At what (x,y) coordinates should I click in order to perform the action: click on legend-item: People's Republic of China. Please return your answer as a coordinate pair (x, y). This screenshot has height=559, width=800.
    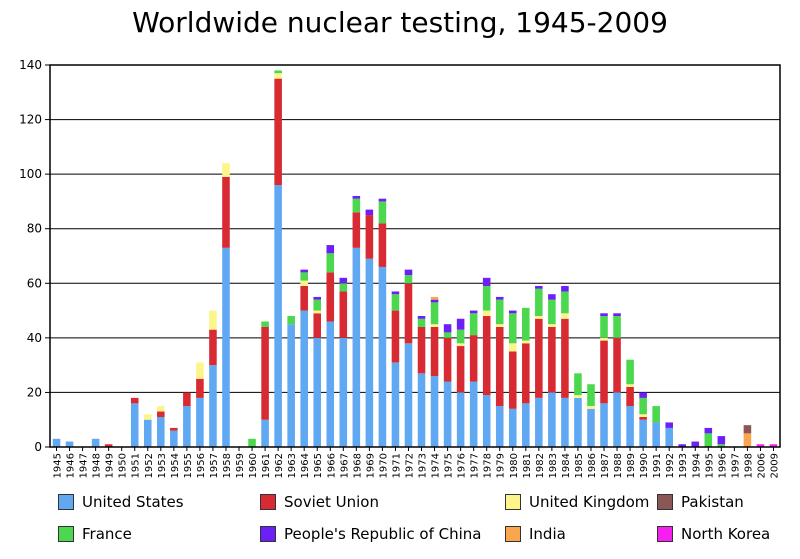
    Looking at the image, I should click on (371, 534).